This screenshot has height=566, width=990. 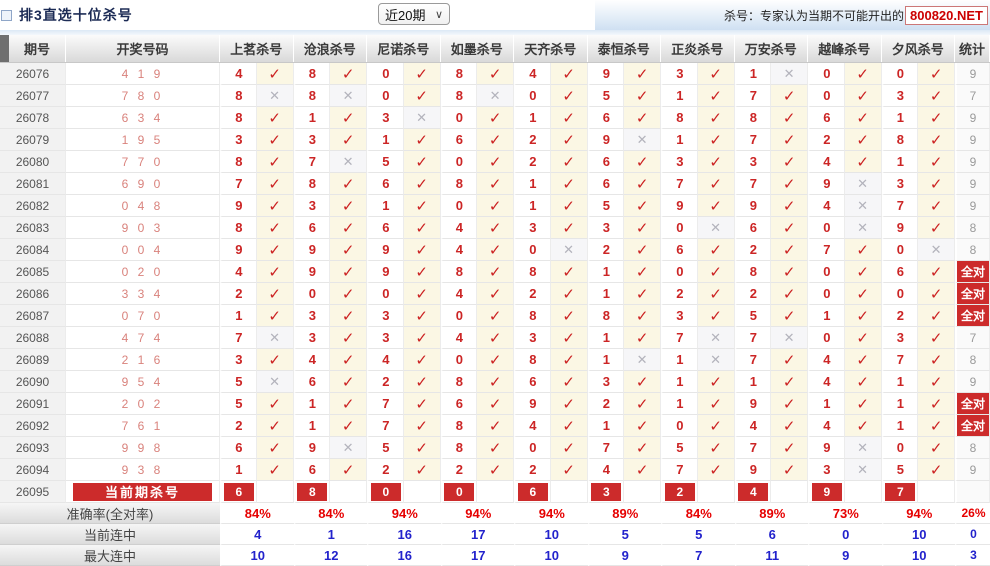 I want to click on footer-row-label: 最大连中, so click(x=110, y=555).